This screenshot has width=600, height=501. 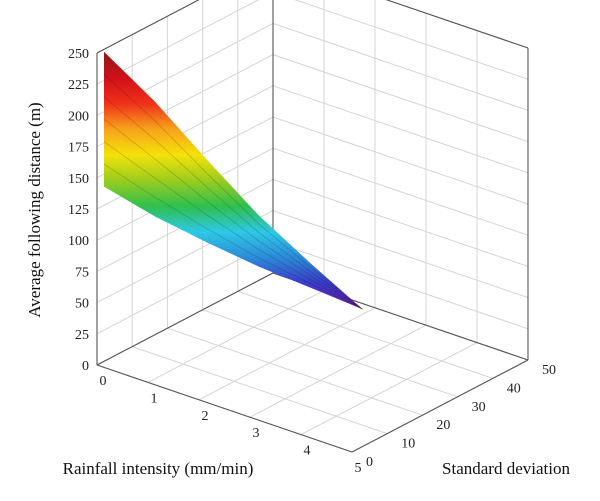 What do you see at coordinates (78, 116) in the screenshot?
I see `z-tick-label: 200` at bounding box center [78, 116].